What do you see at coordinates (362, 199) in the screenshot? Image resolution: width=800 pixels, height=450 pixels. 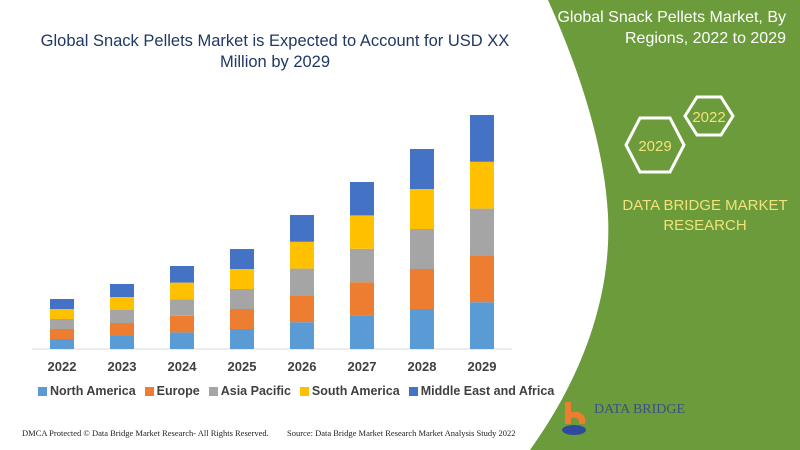 I see `bar-segment-middle-east-and-africa-2027` at bounding box center [362, 199].